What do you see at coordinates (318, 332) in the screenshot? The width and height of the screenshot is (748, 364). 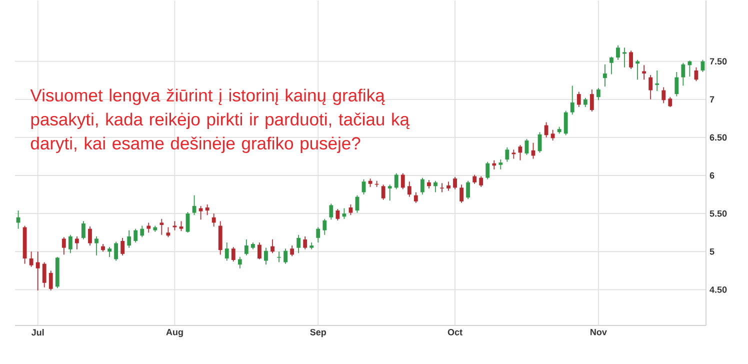 I see `x-tick-label: Sep` at bounding box center [318, 332].